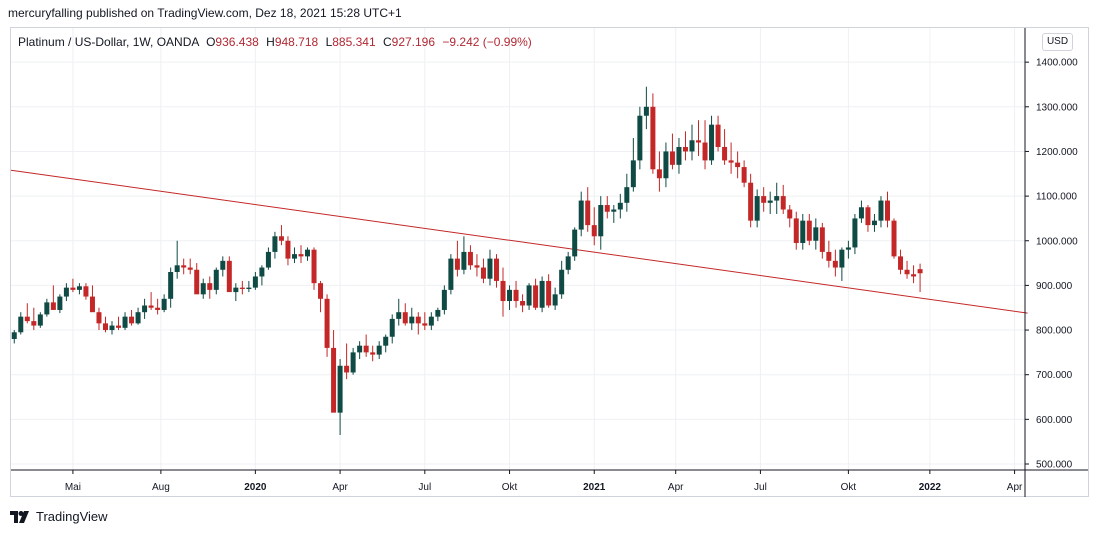 This screenshot has width=1100, height=534. Describe the element at coordinates (387, 42) in the screenshot. I see `close-label: C` at that location.